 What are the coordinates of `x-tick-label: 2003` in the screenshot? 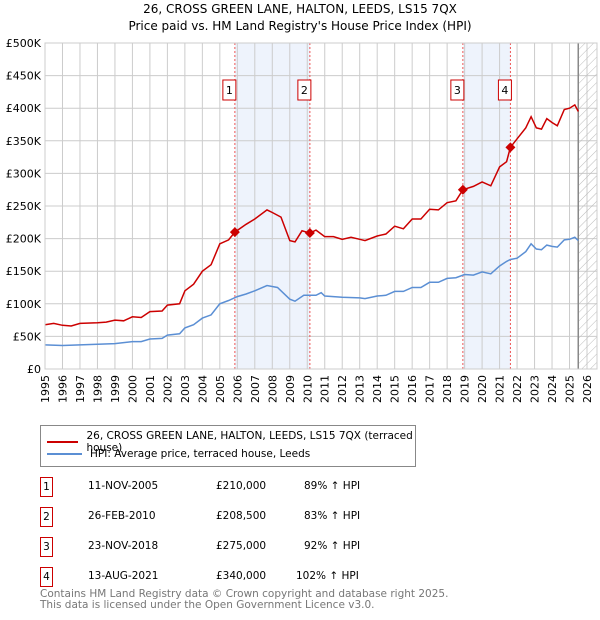 It's located at (185, 389).